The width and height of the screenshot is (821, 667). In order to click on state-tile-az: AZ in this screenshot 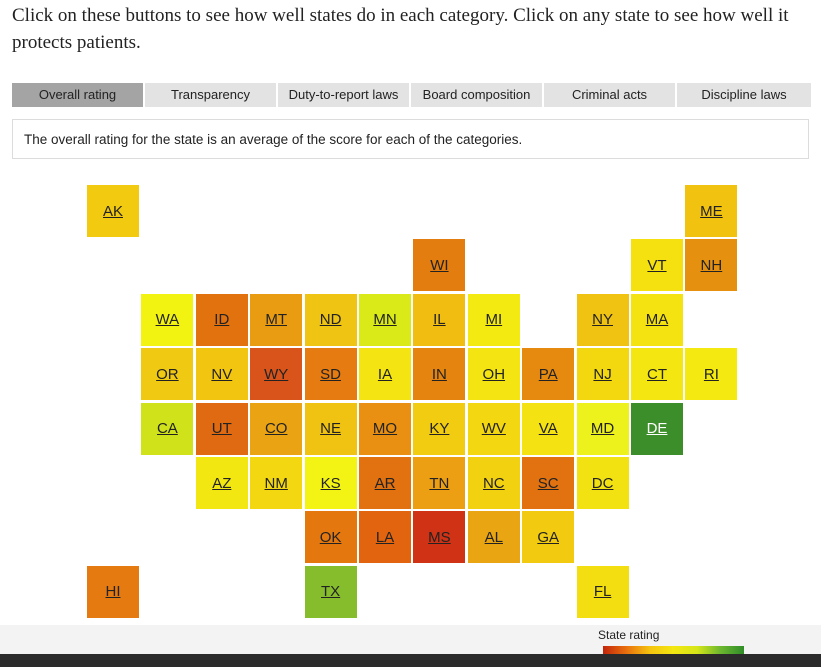, I will do `click(221, 483)`.